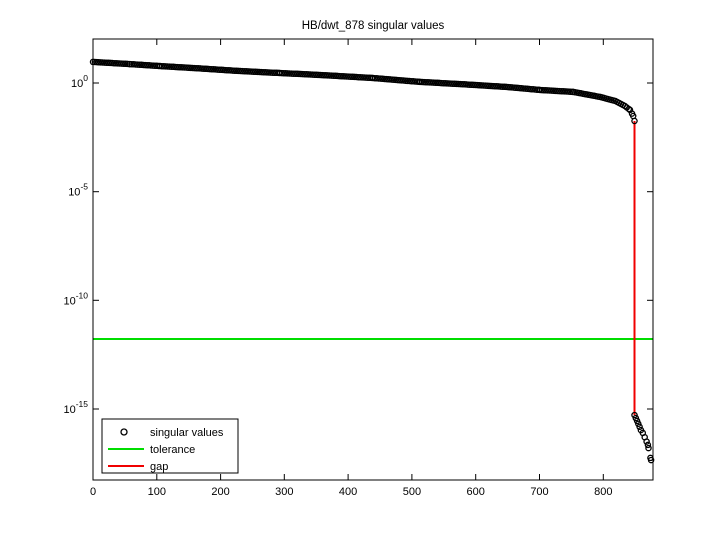 Image resolution: width=720 pixels, height=540 pixels. I want to click on legend-box, so click(170, 446).